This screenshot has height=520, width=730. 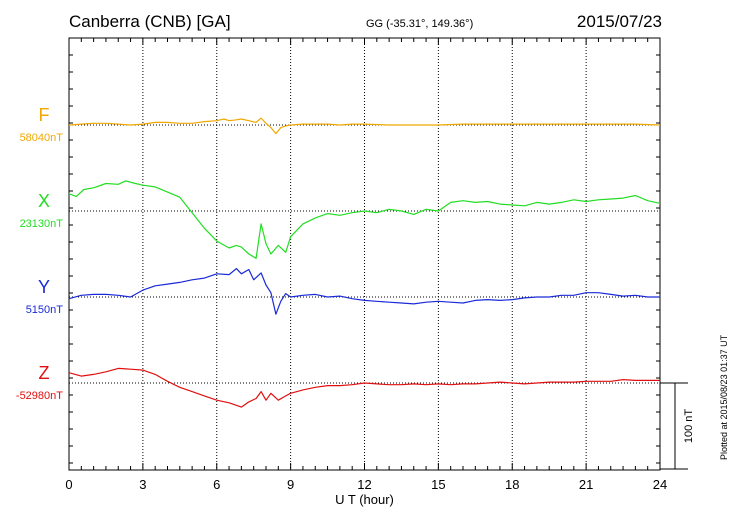 What do you see at coordinates (150, 21) in the screenshot?
I see `station-title: Canberra (CNB) [GA]` at bounding box center [150, 21].